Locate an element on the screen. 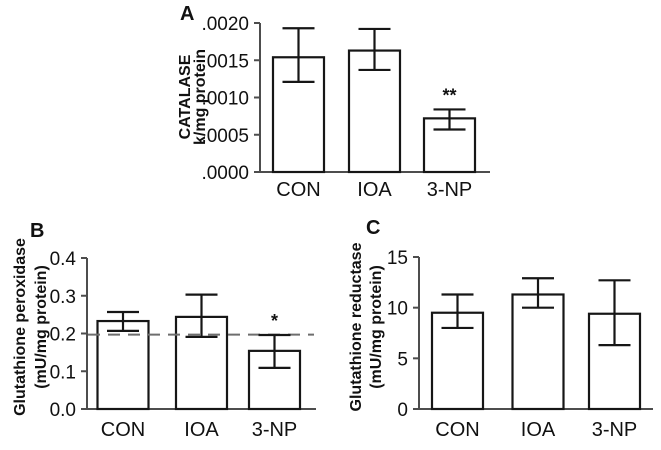 The width and height of the screenshot is (661, 450). y-tick-label: 0.2 is located at coordinates (63, 335).